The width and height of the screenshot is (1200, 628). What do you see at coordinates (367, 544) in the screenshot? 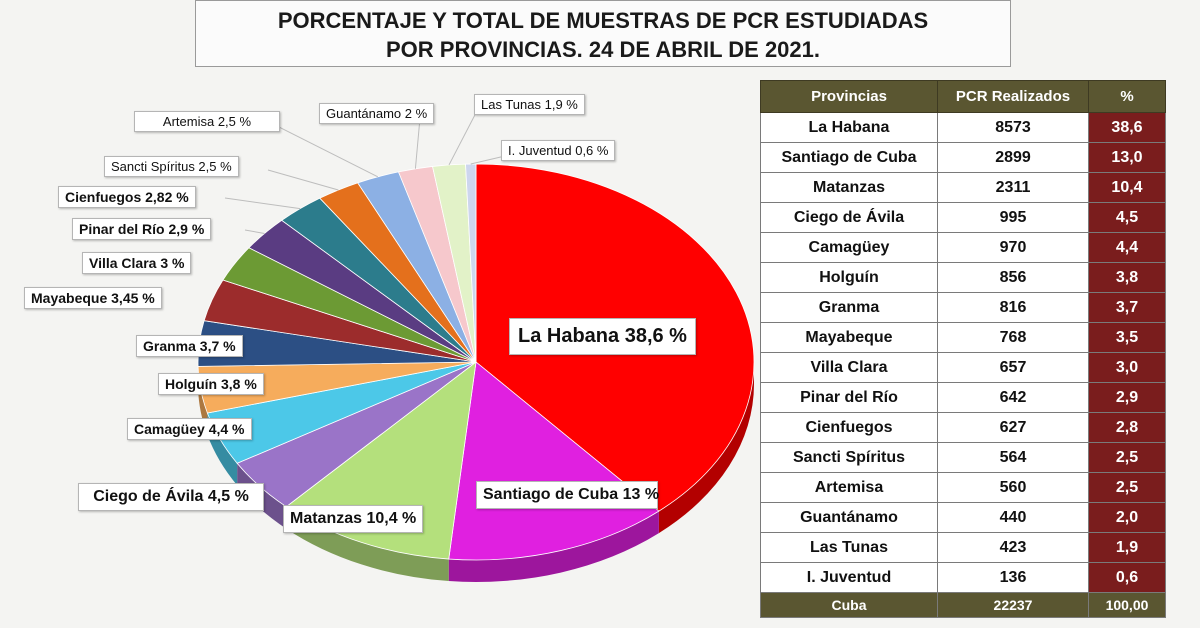
I see `pie-side-matanzas` at bounding box center [367, 544].